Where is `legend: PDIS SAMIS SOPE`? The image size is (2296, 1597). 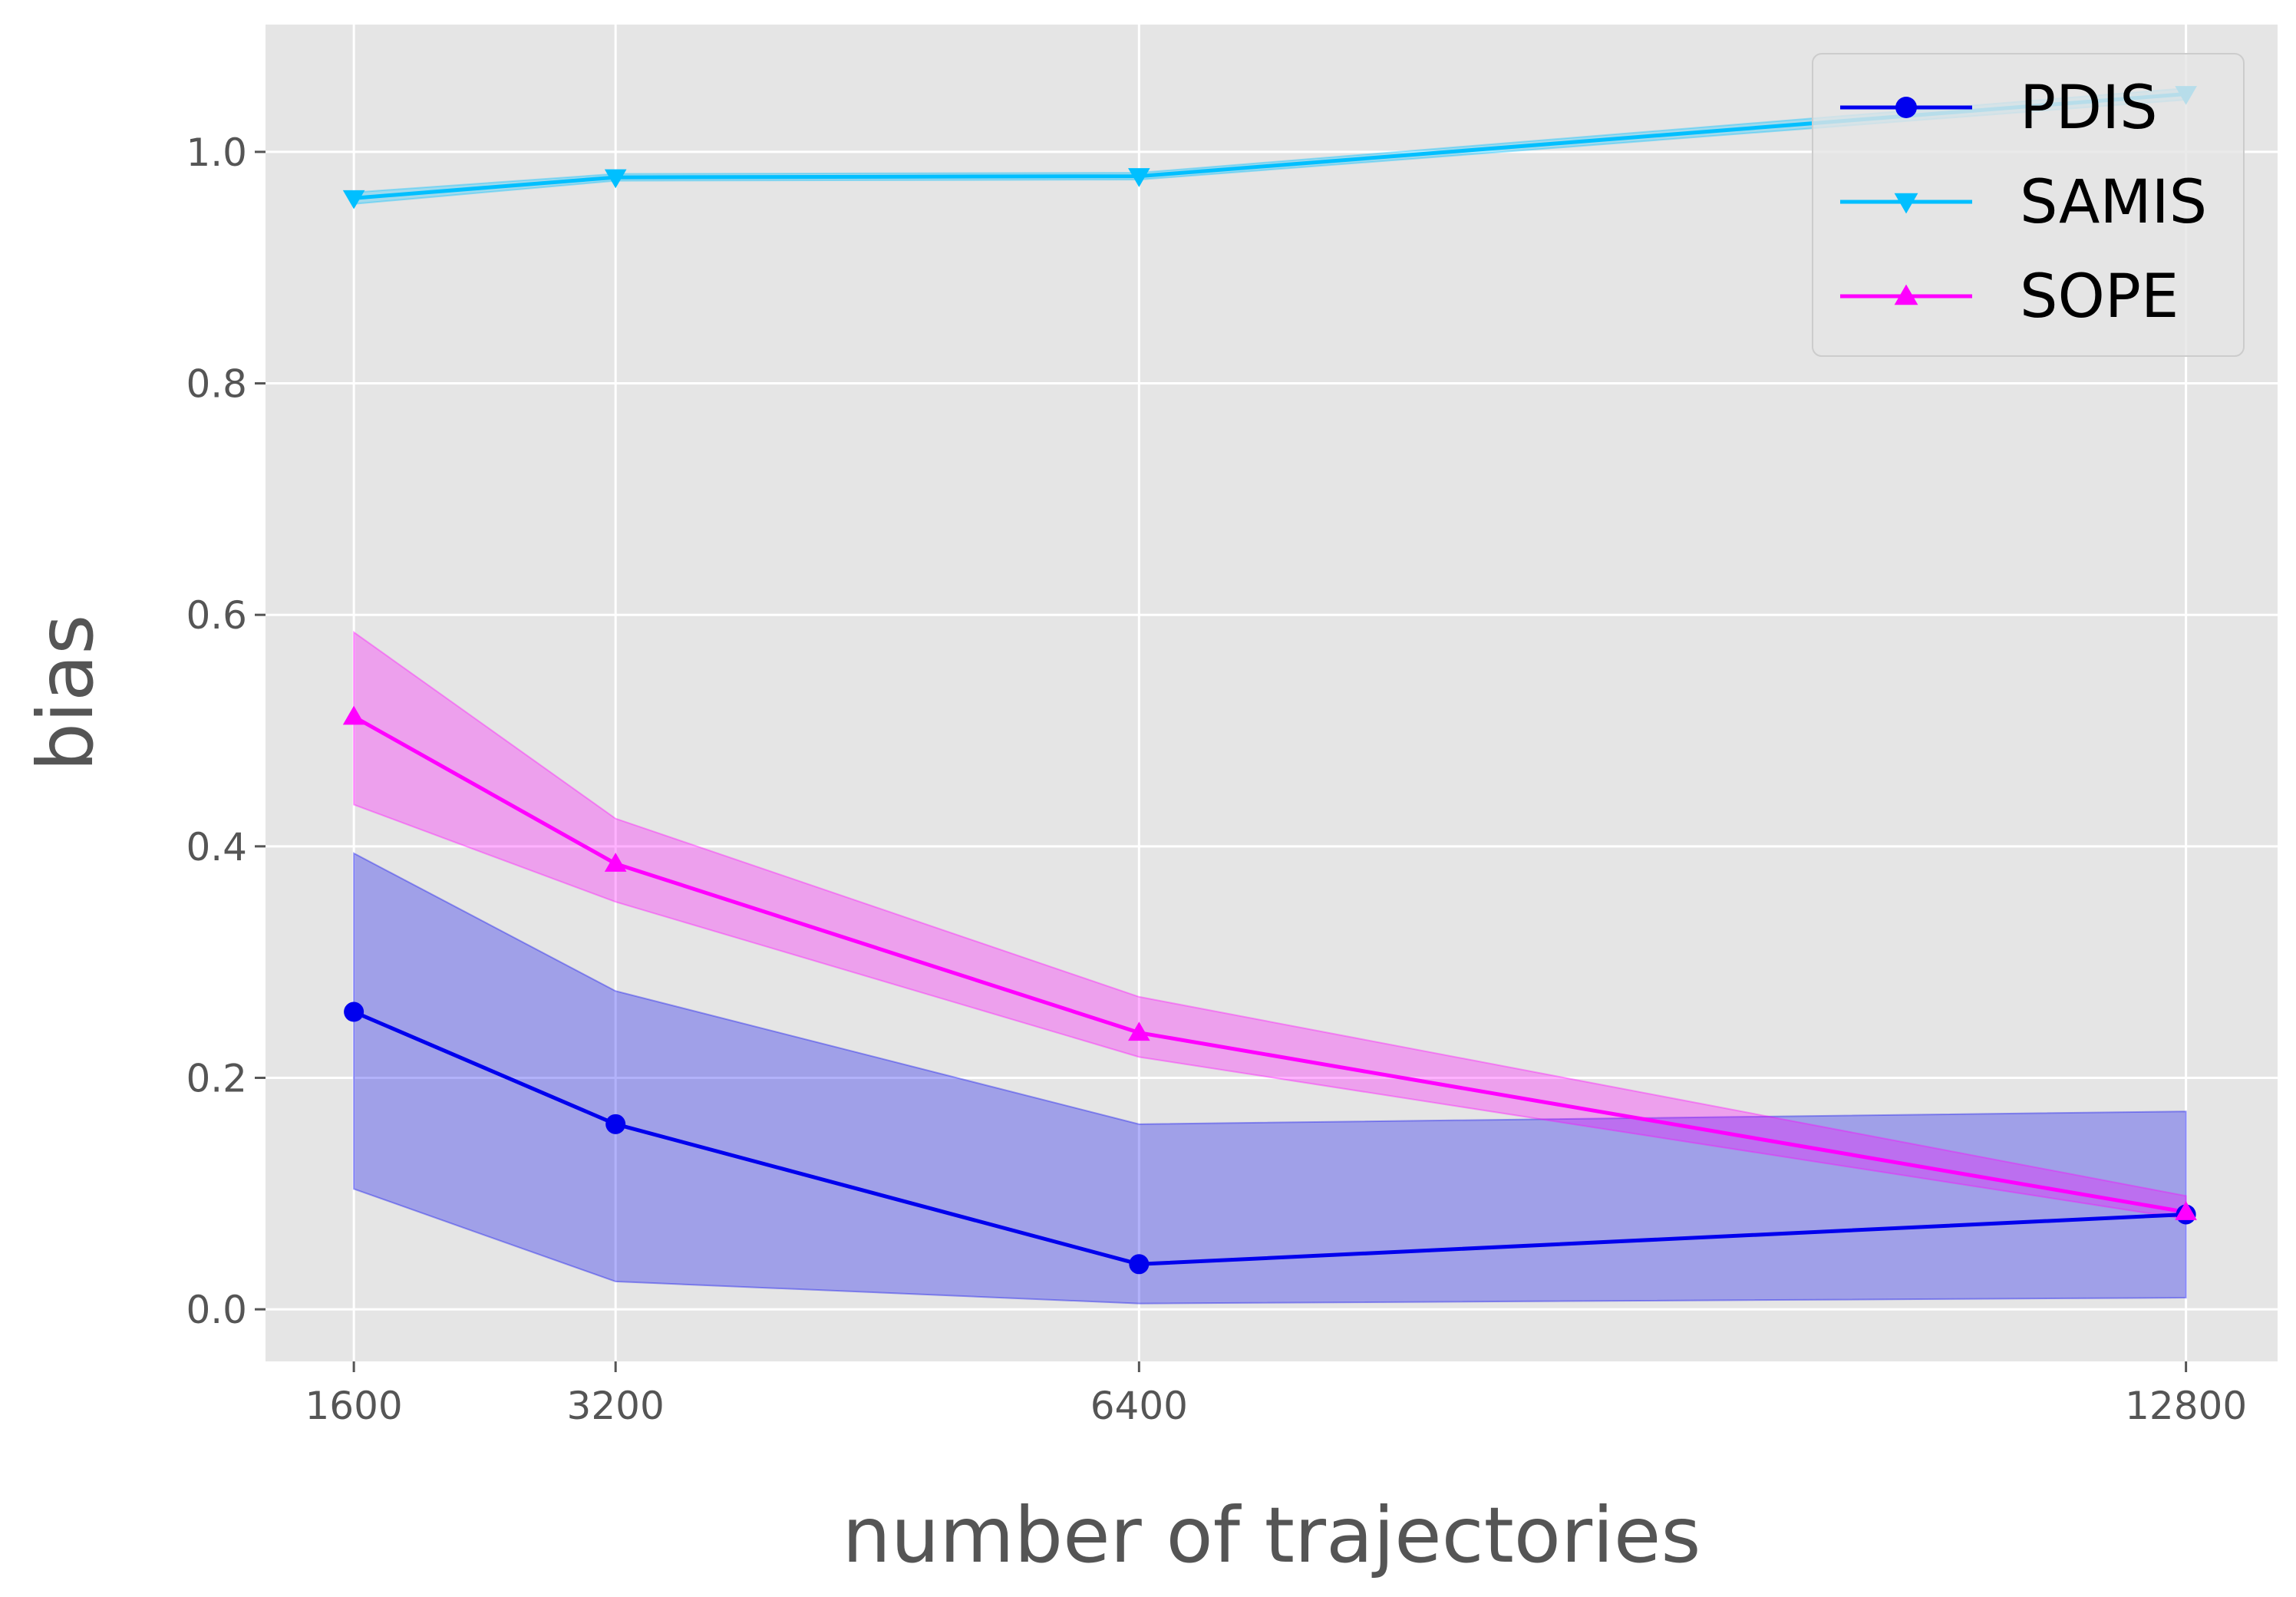 legend: PDIS SAMIS SOPE is located at coordinates (2028, 205).